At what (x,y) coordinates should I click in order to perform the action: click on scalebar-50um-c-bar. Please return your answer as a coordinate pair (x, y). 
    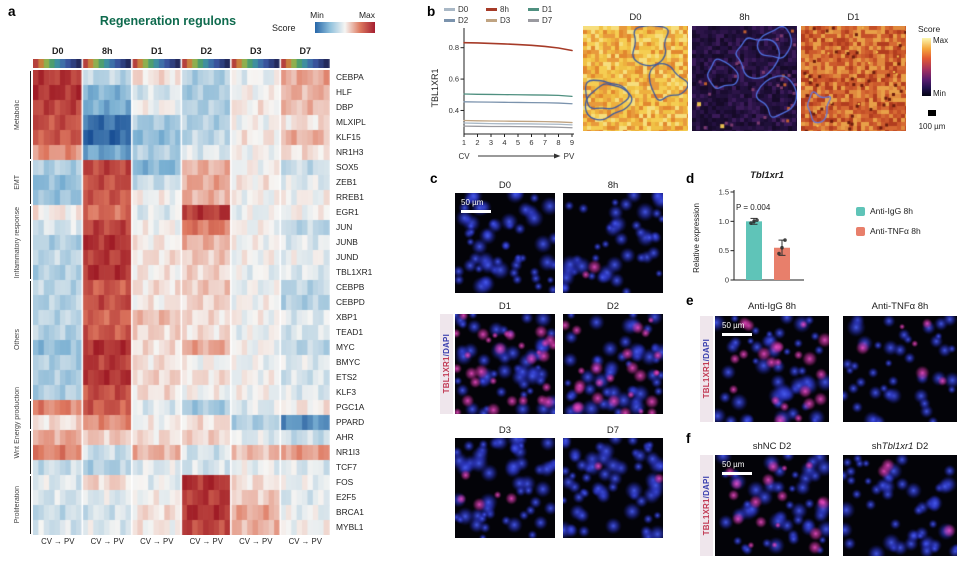
    Looking at the image, I should click on (476, 211).